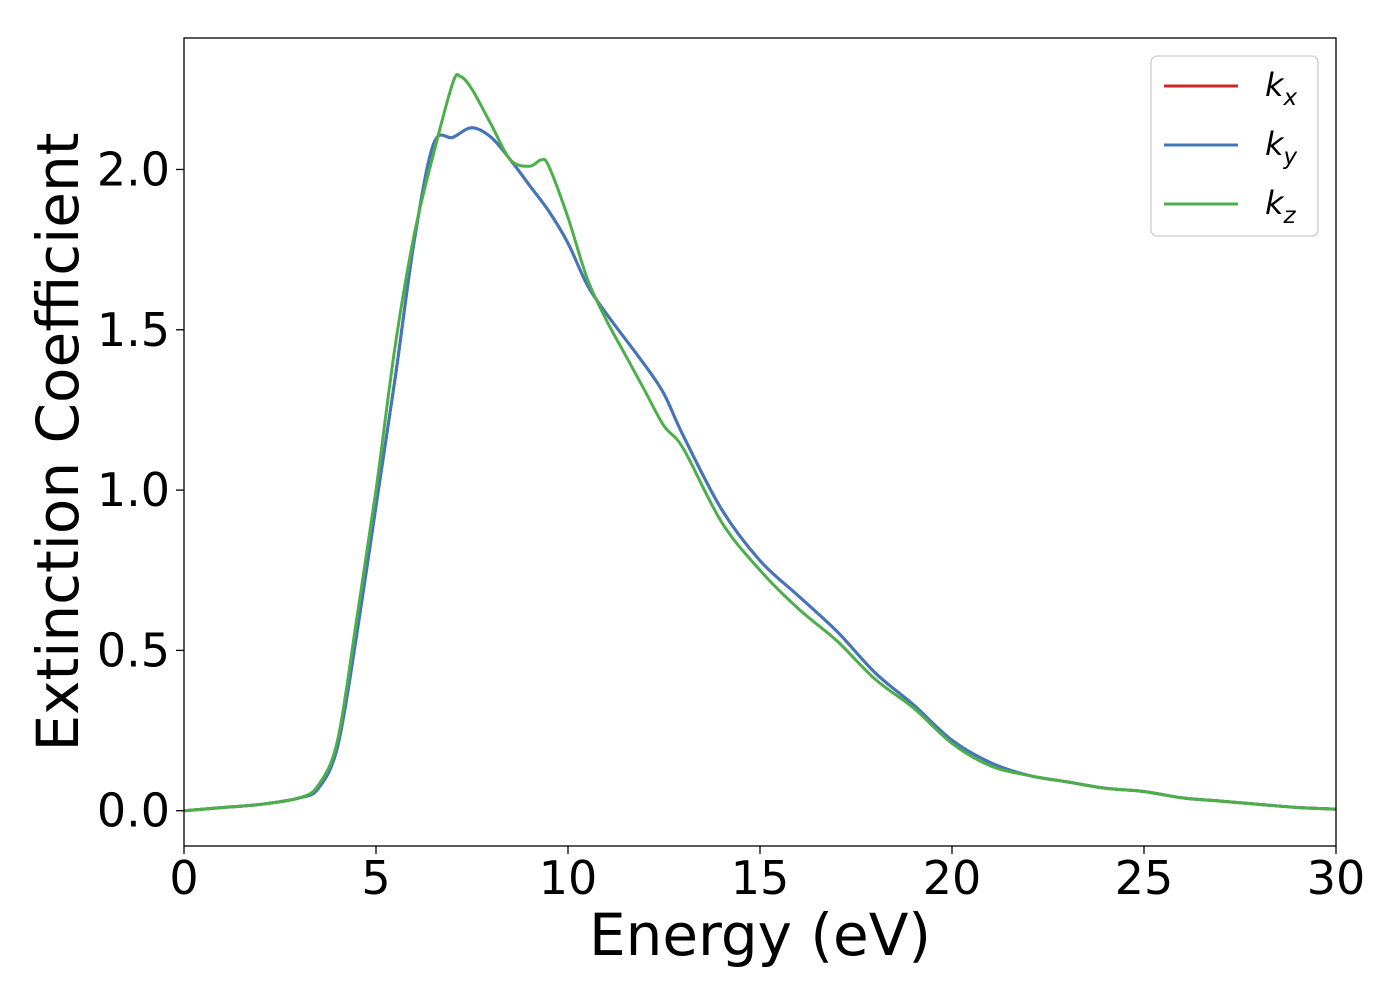  What do you see at coordinates (1234, 146) in the screenshot?
I see `legend: kx ky kz` at bounding box center [1234, 146].